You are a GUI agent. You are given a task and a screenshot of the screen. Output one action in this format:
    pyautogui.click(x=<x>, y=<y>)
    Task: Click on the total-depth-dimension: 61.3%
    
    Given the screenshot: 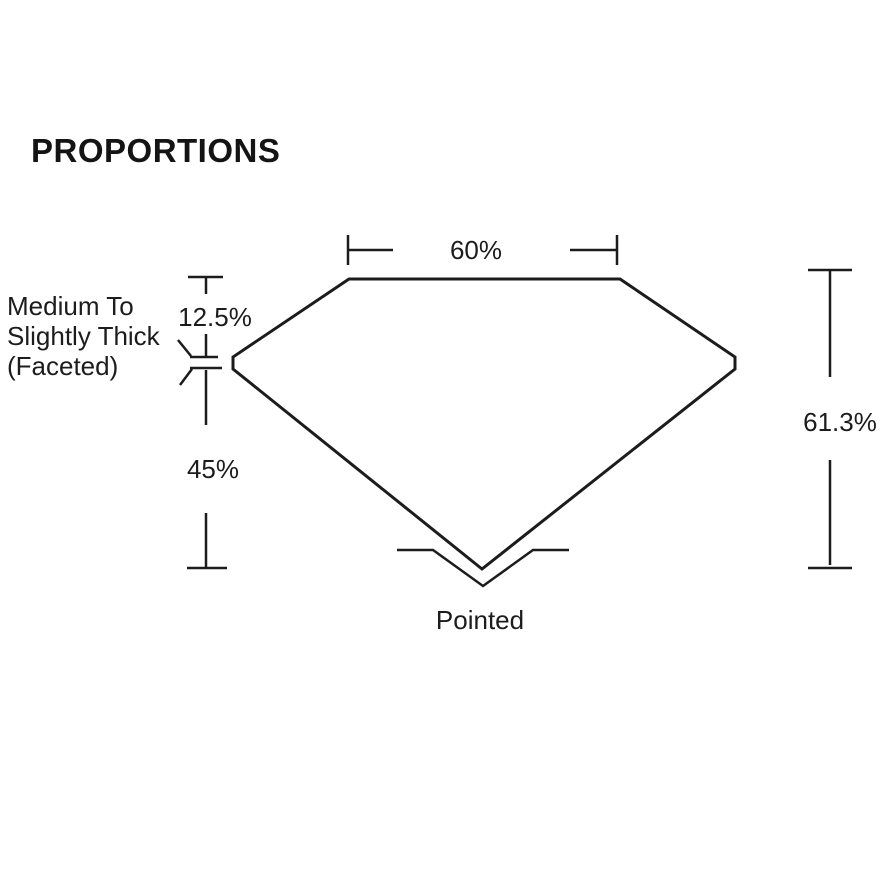 What is the action you would take?
    pyautogui.click(x=840, y=419)
    